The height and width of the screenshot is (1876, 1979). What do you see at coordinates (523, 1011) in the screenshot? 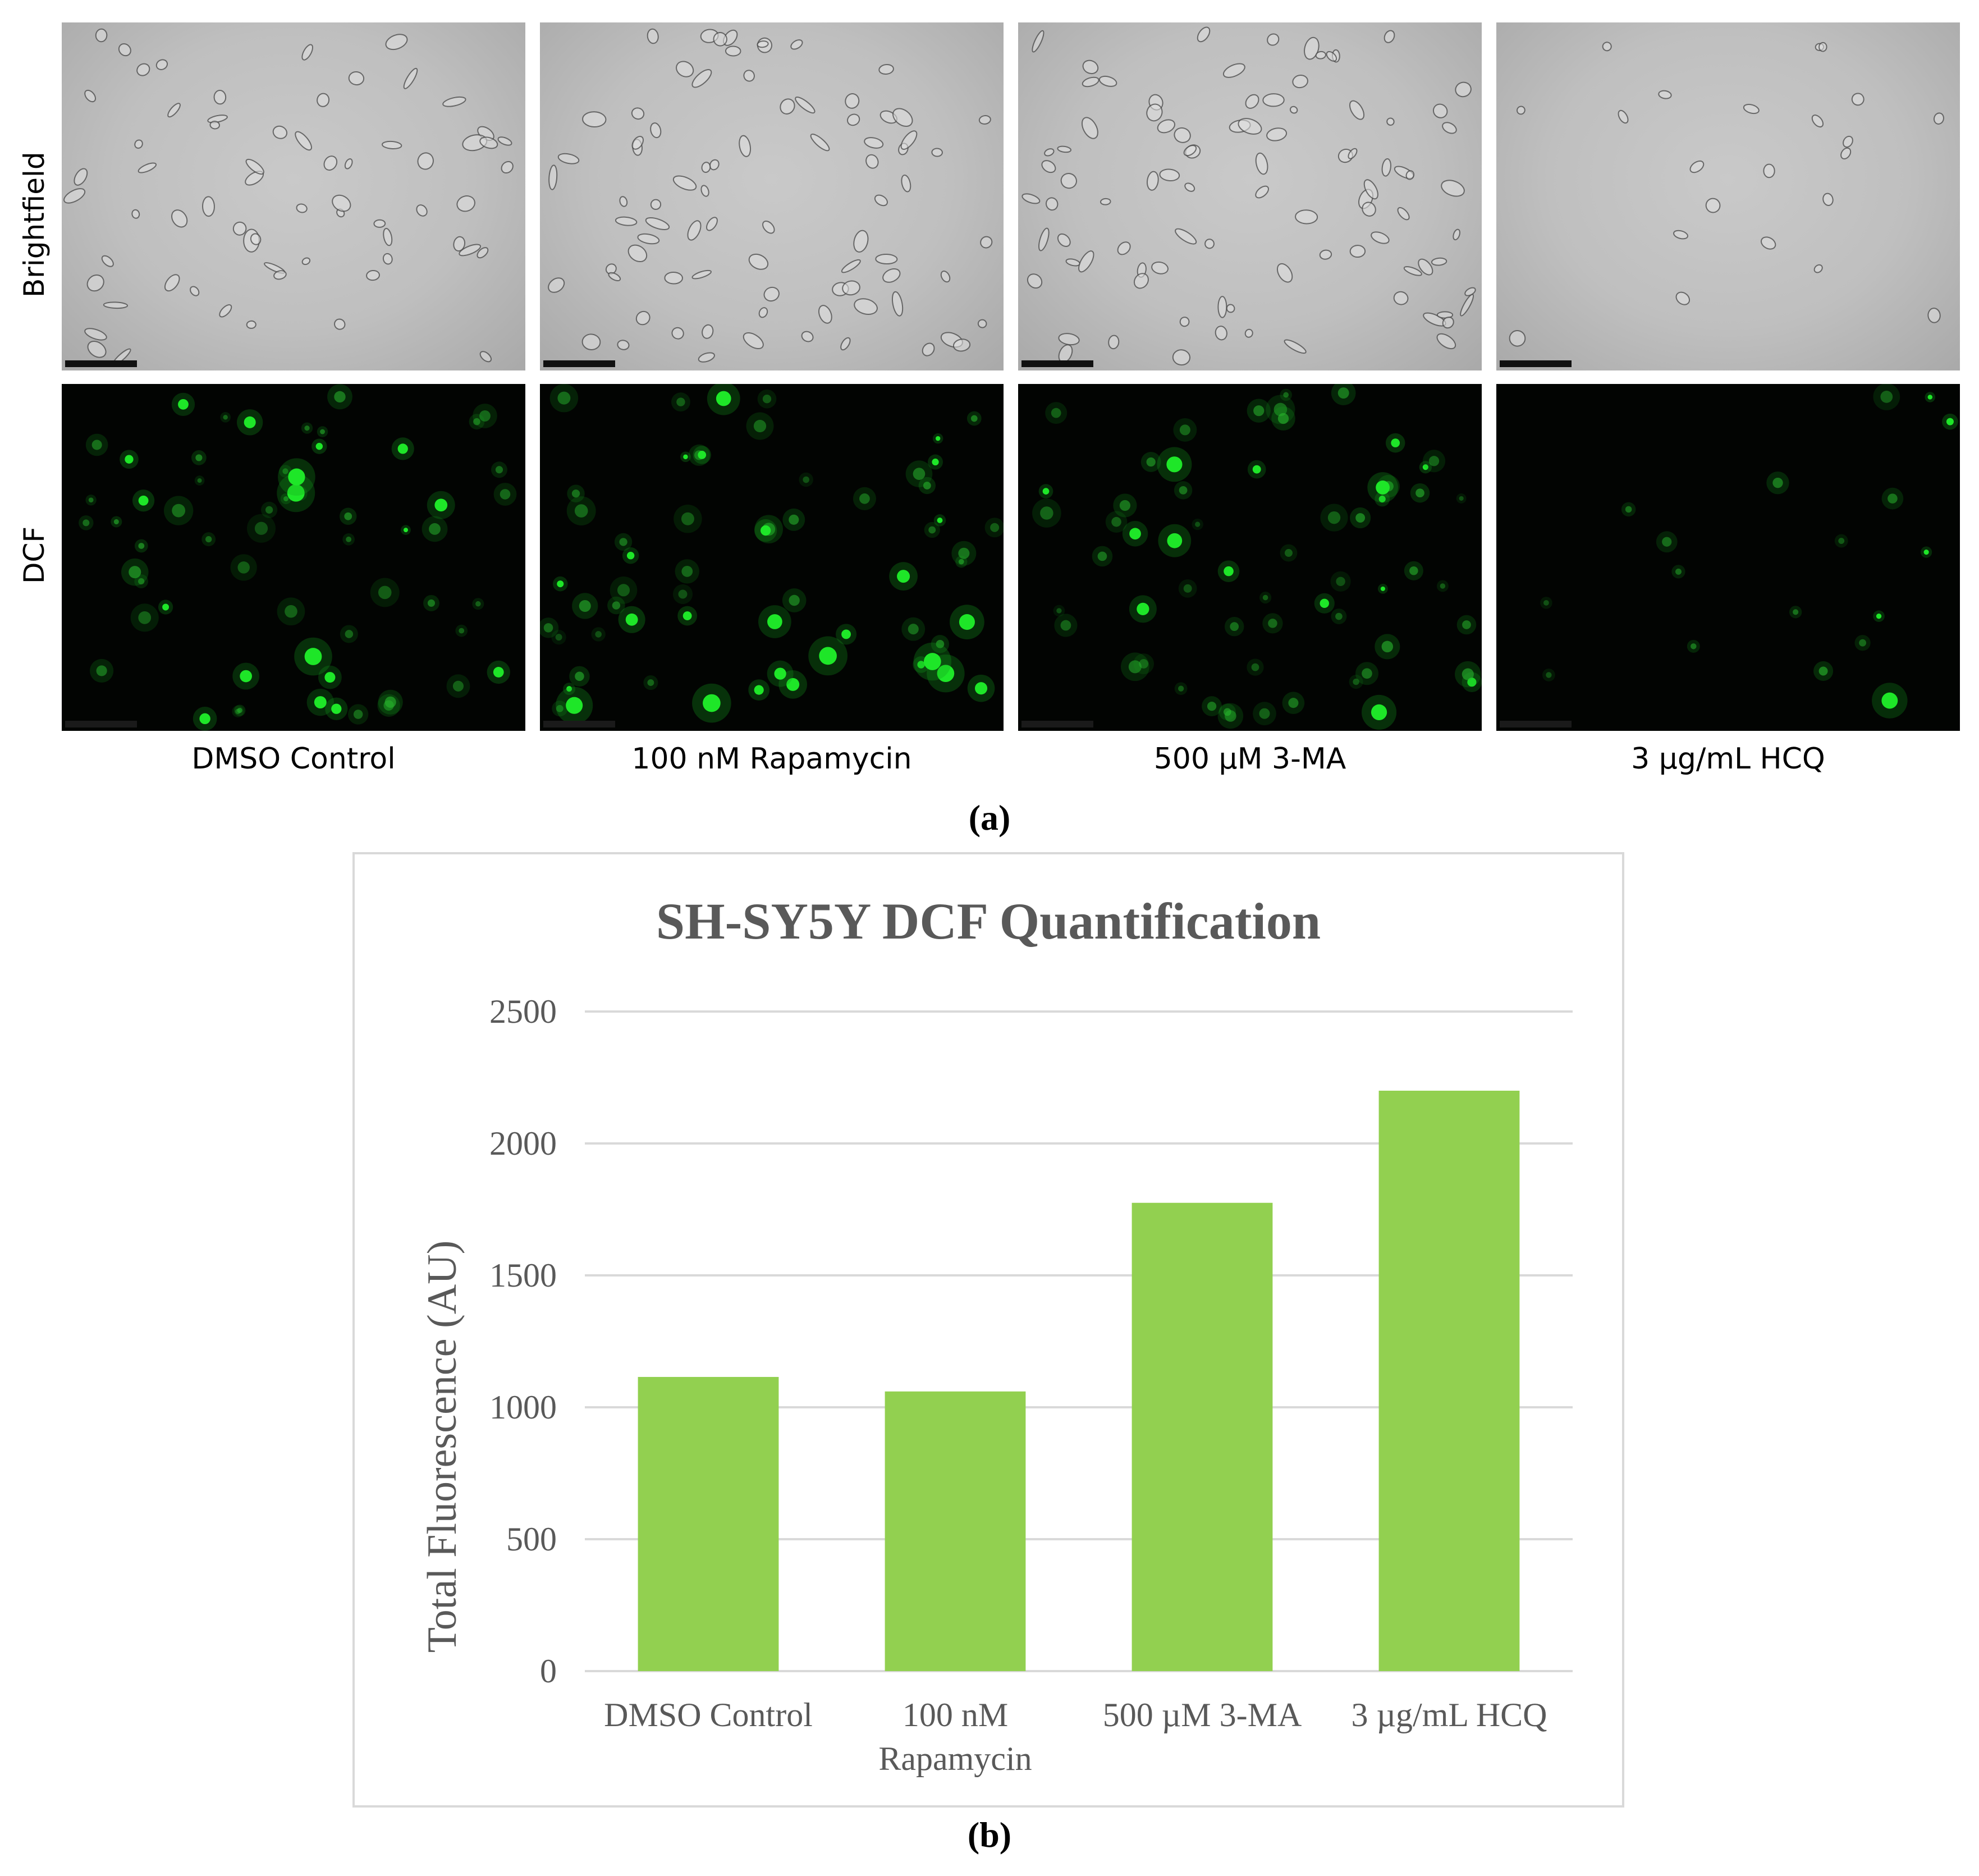
I see `y-tick-label: 2500` at bounding box center [523, 1011].